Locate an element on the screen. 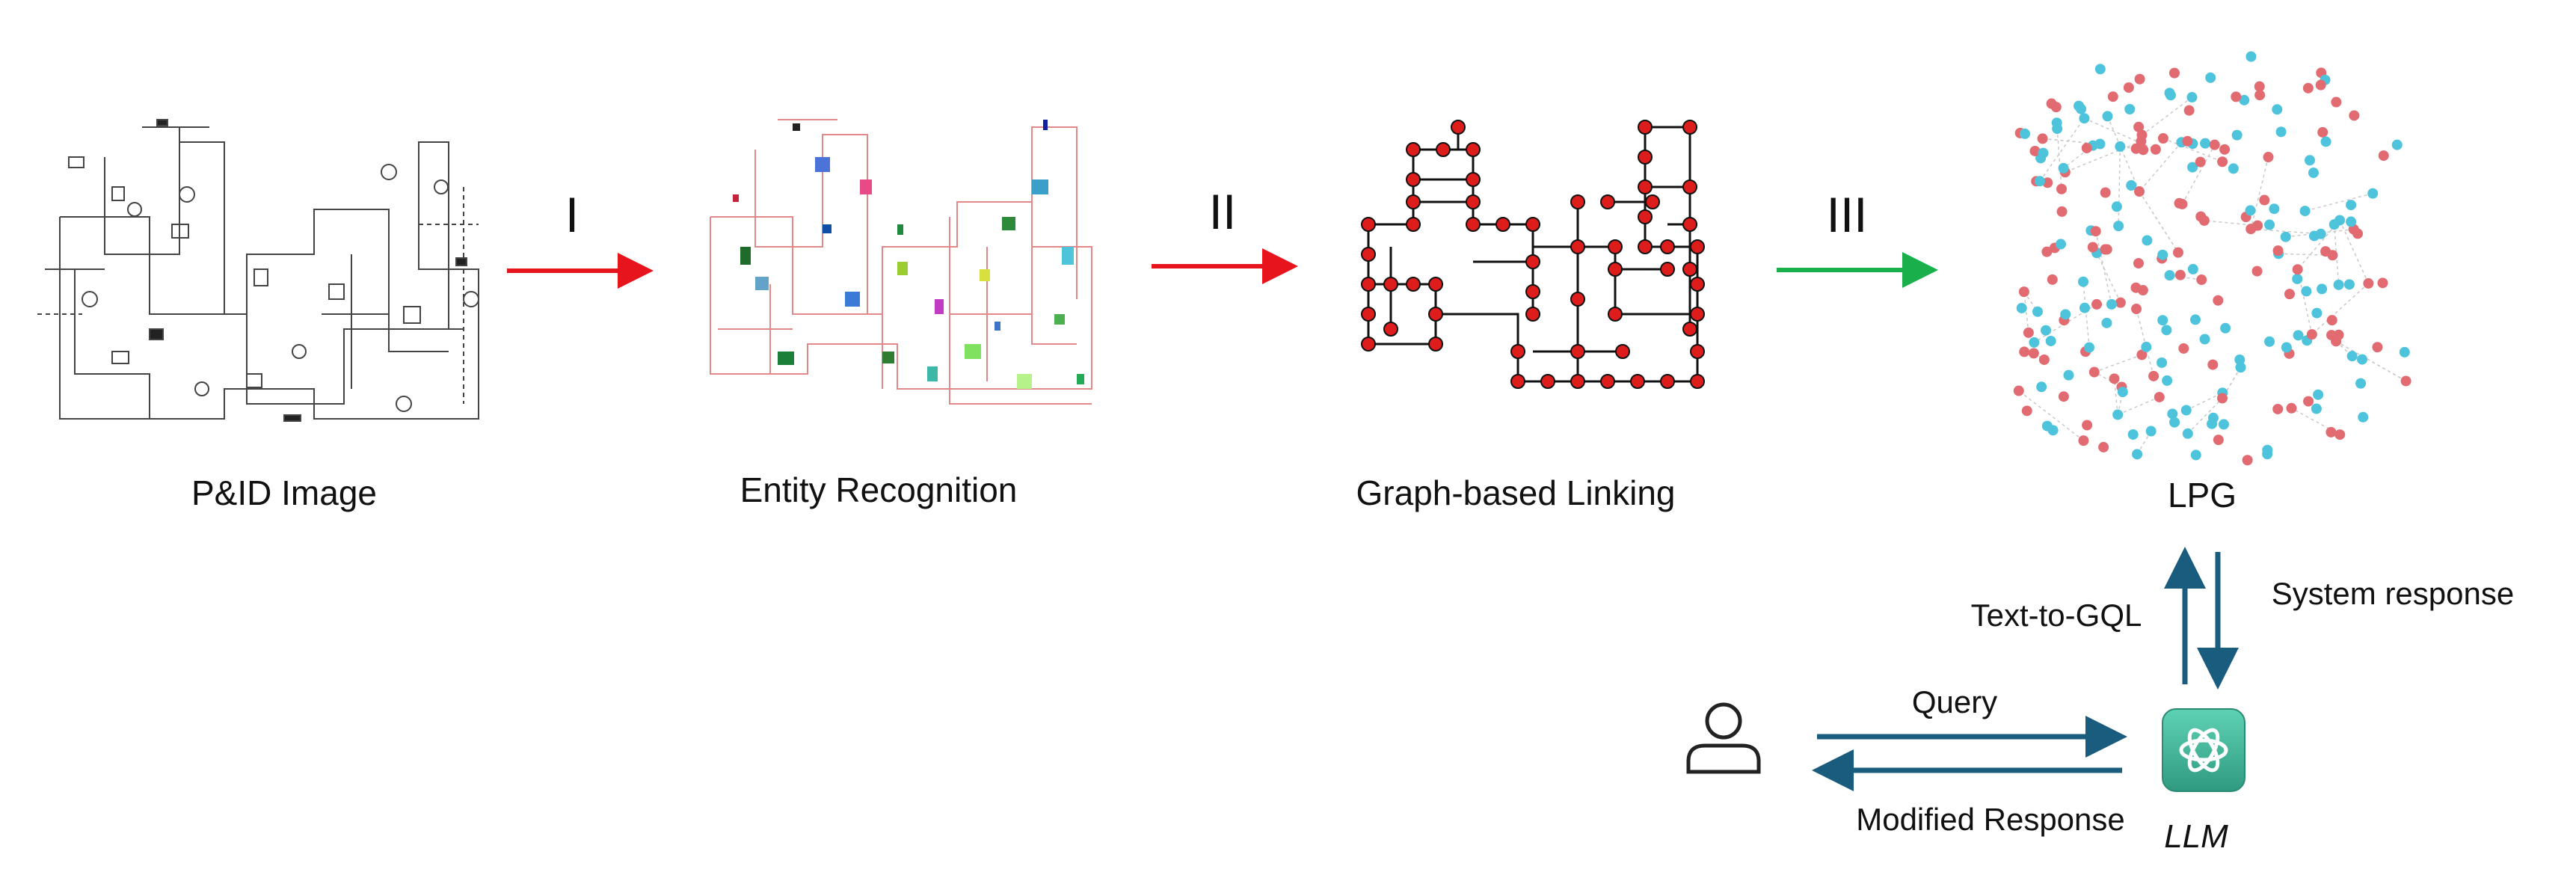  entity-recognition-label: Entity Recognition is located at coordinates (879, 489).